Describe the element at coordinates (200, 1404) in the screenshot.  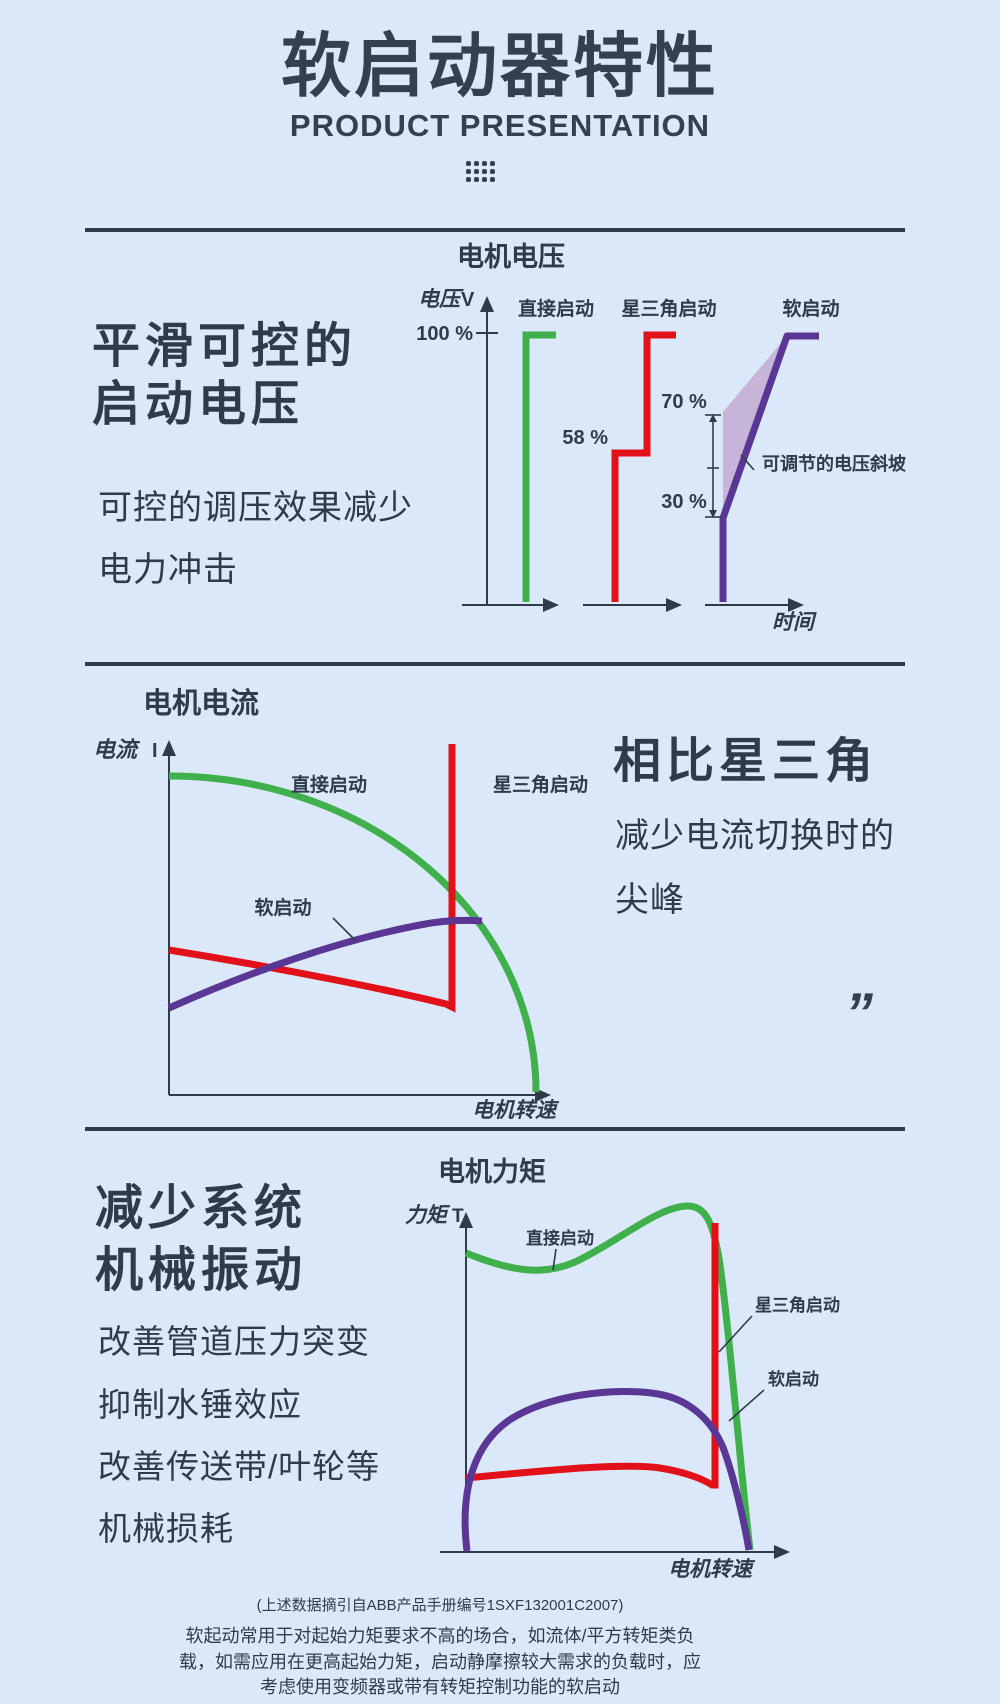
I see `torque-body-line2: 抑制水锤效应` at that location.